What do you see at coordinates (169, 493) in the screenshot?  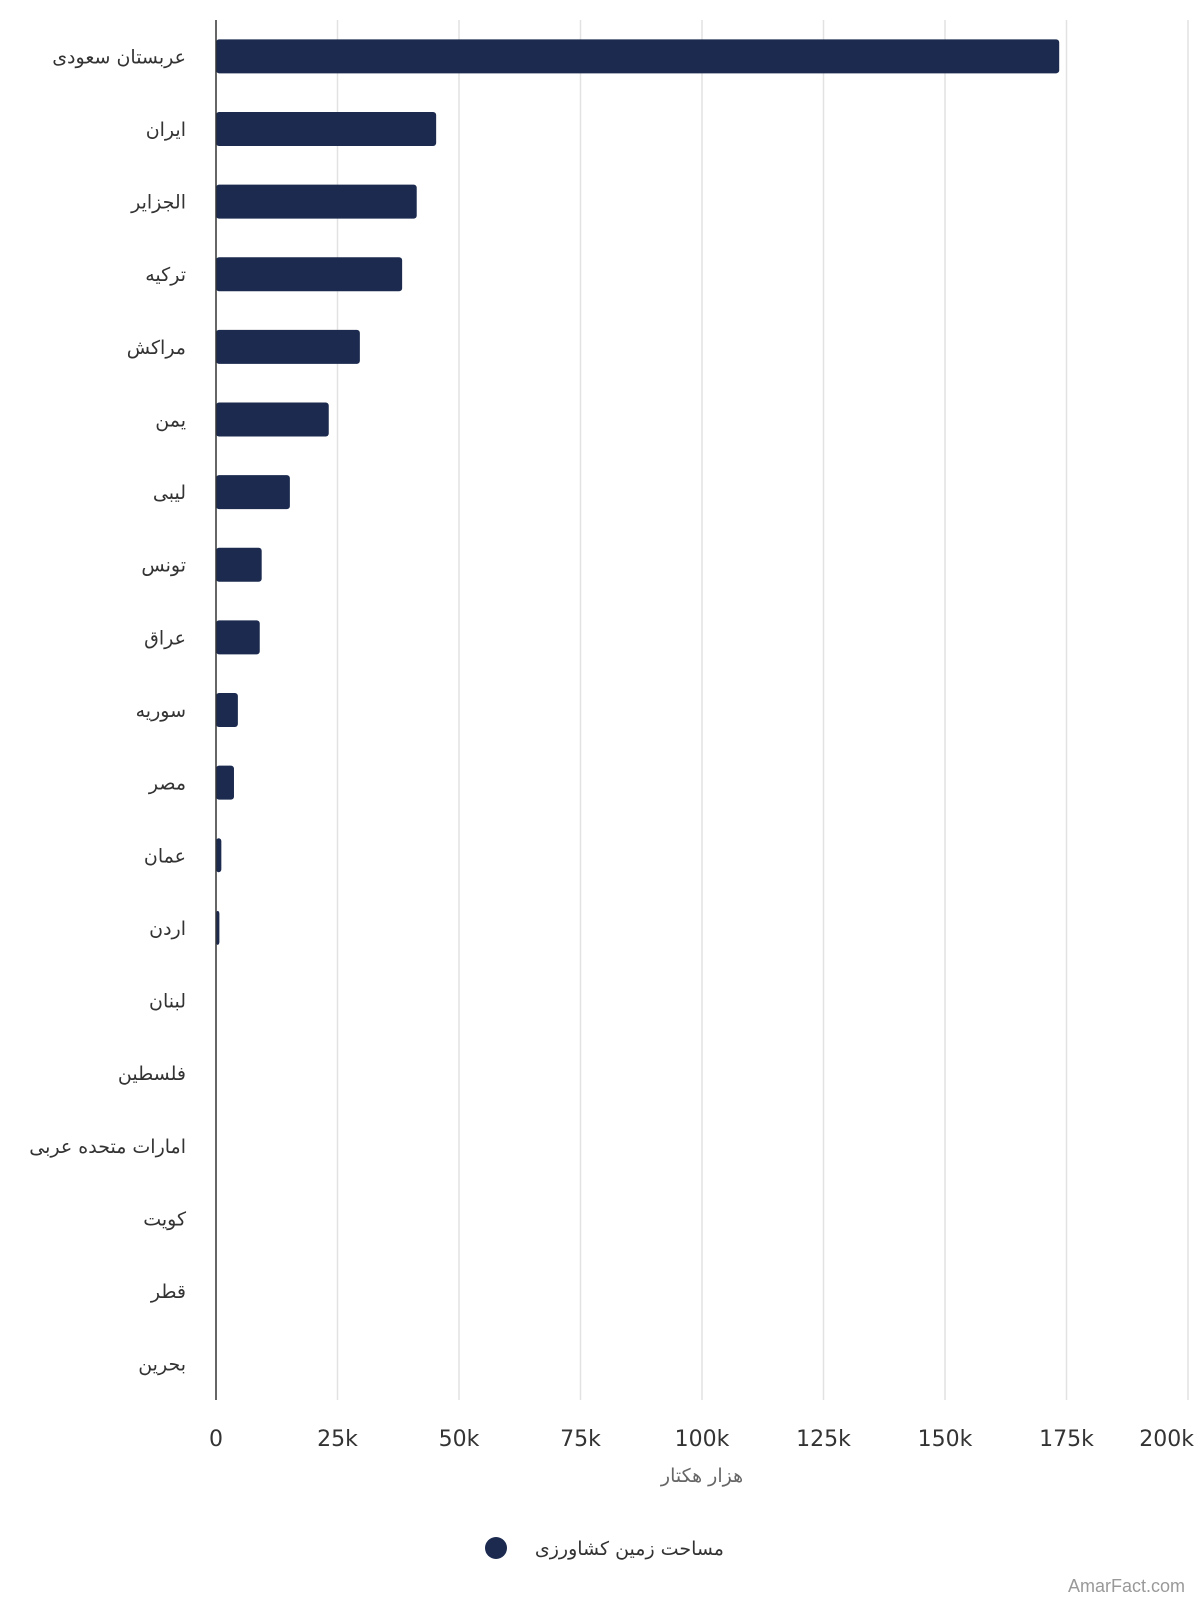 I see `category-label: لیبی` at bounding box center [169, 493].